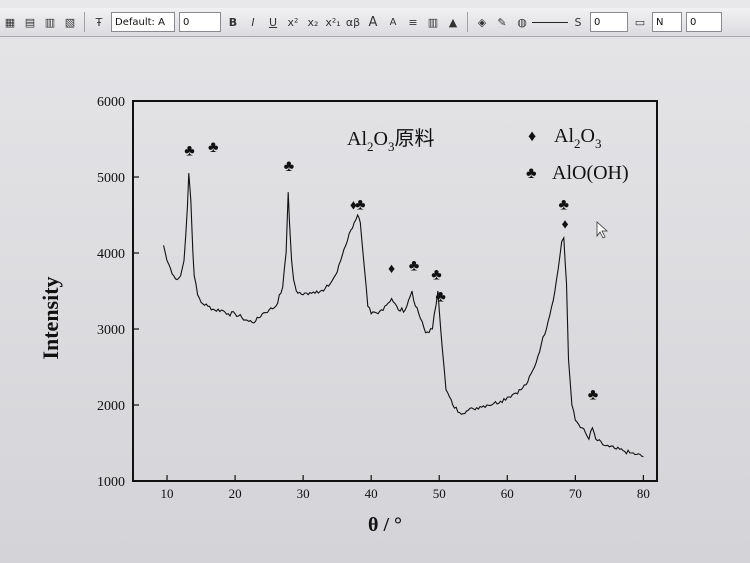 Image resolution: width=750 pixels, height=563 pixels. Describe the element at coordinates (590, 173) in the screenshot. I see `legend-label-aloooh: AlO(OH)` at that location.